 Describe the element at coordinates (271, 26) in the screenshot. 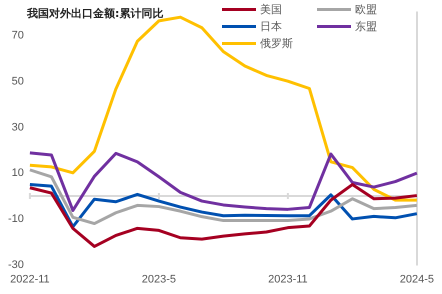

I see `legend-label: 日本` at that location.